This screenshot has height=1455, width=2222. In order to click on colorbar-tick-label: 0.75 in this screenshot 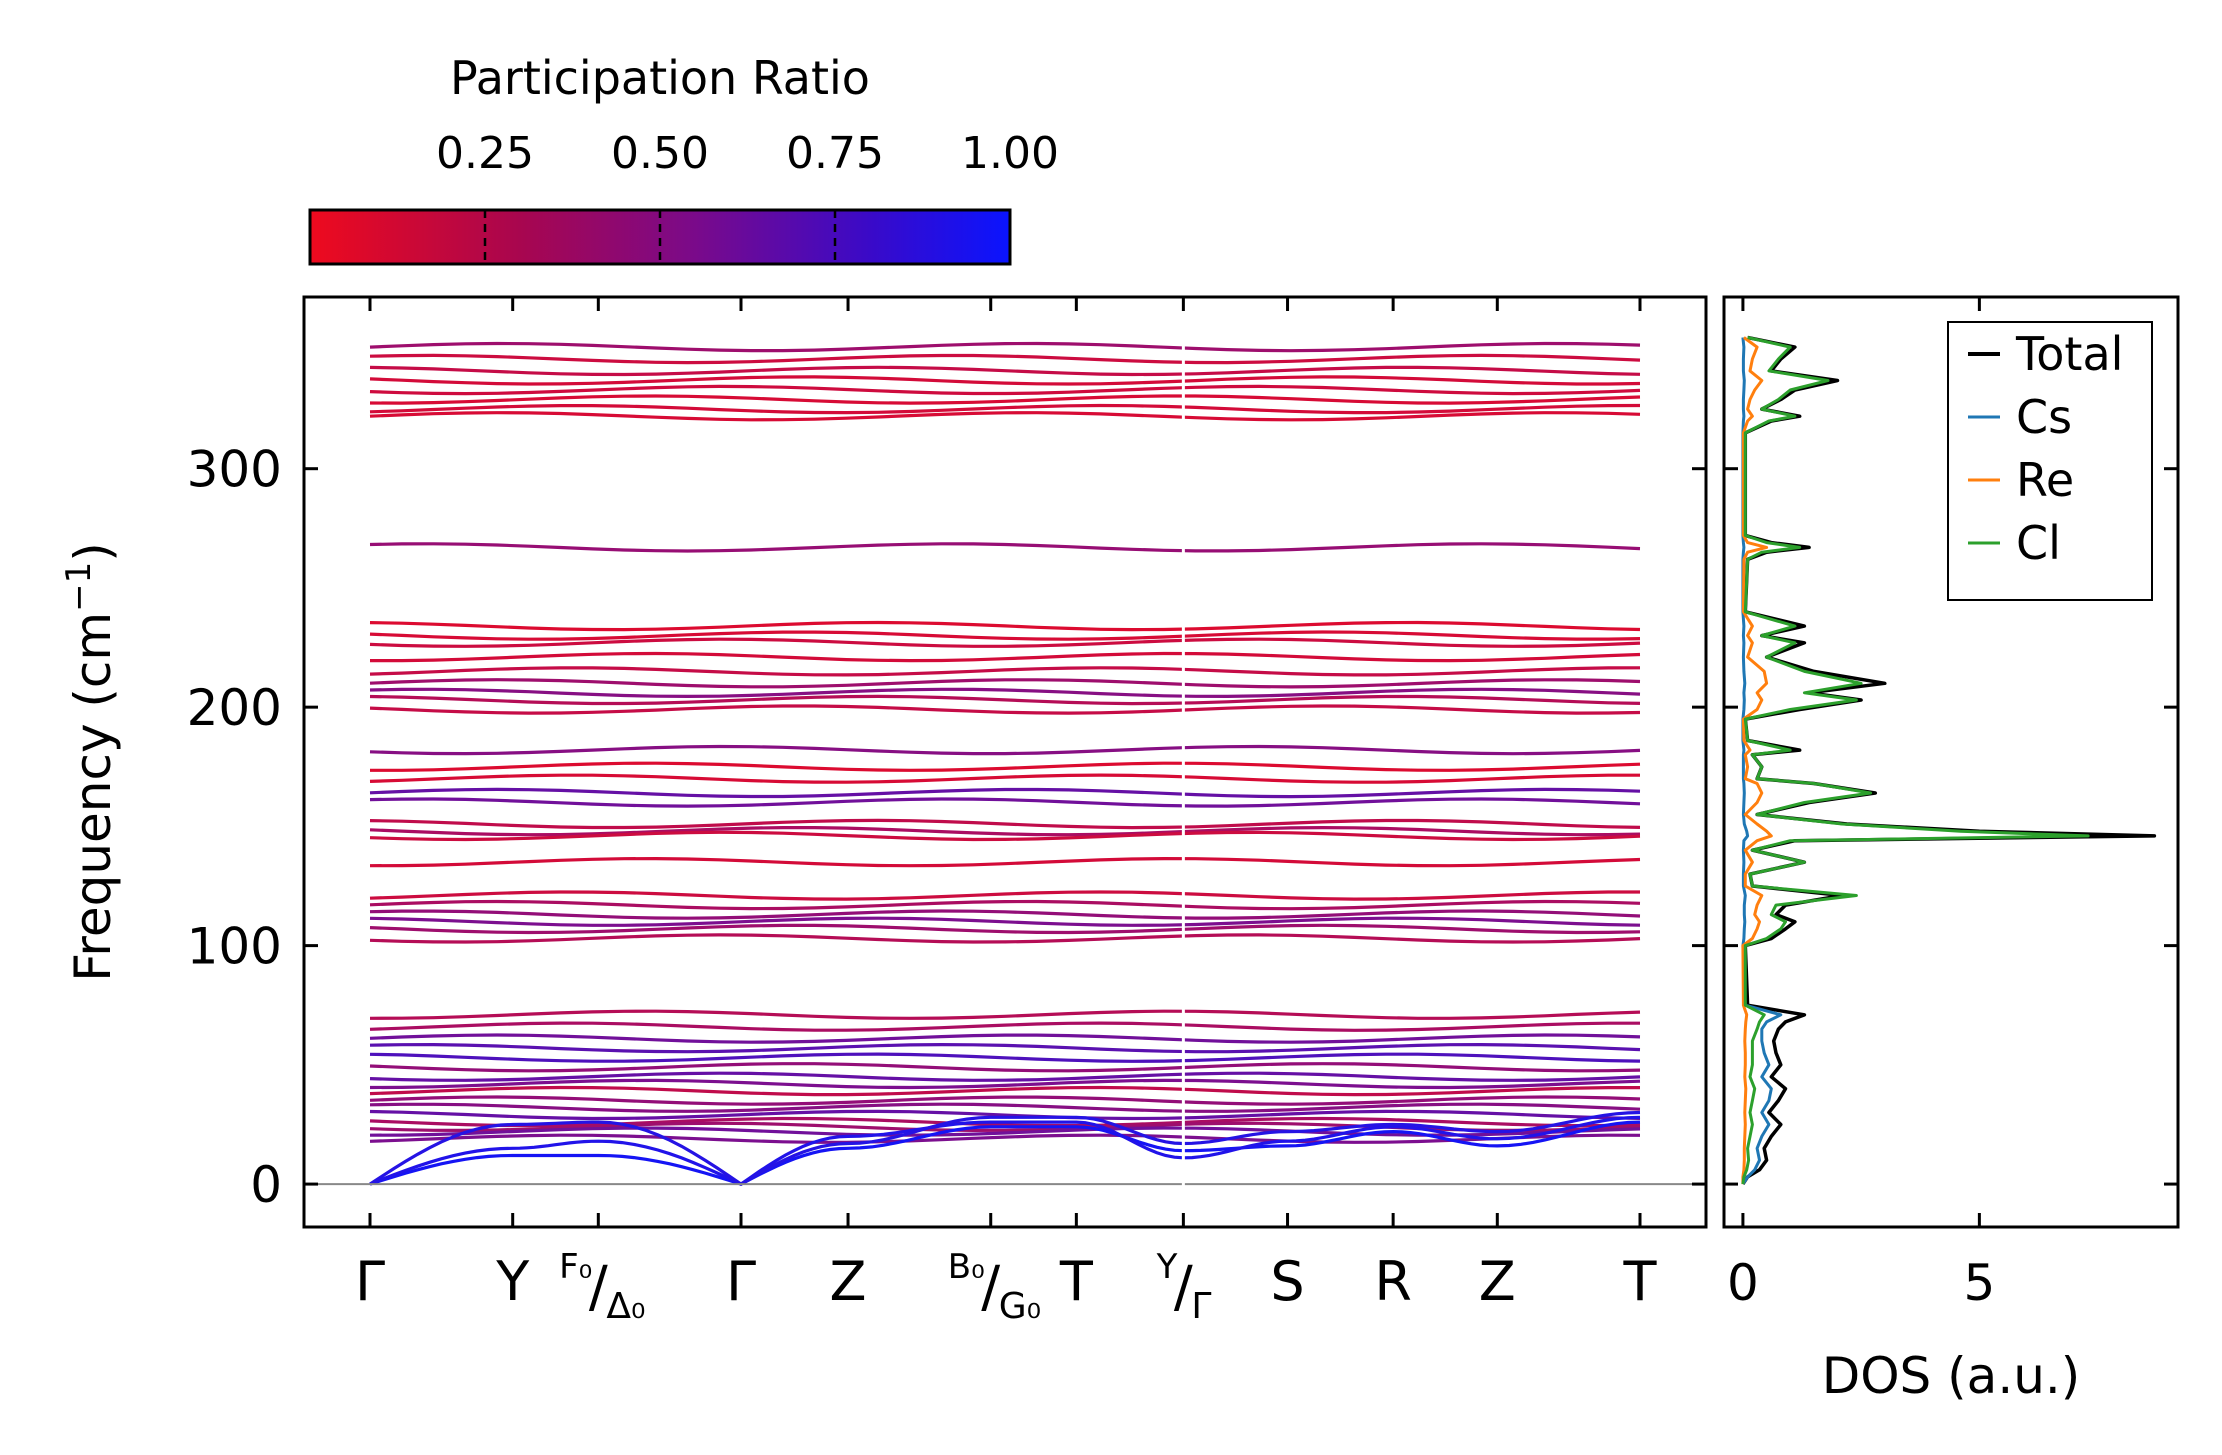, I will do `click(835, 153)`.